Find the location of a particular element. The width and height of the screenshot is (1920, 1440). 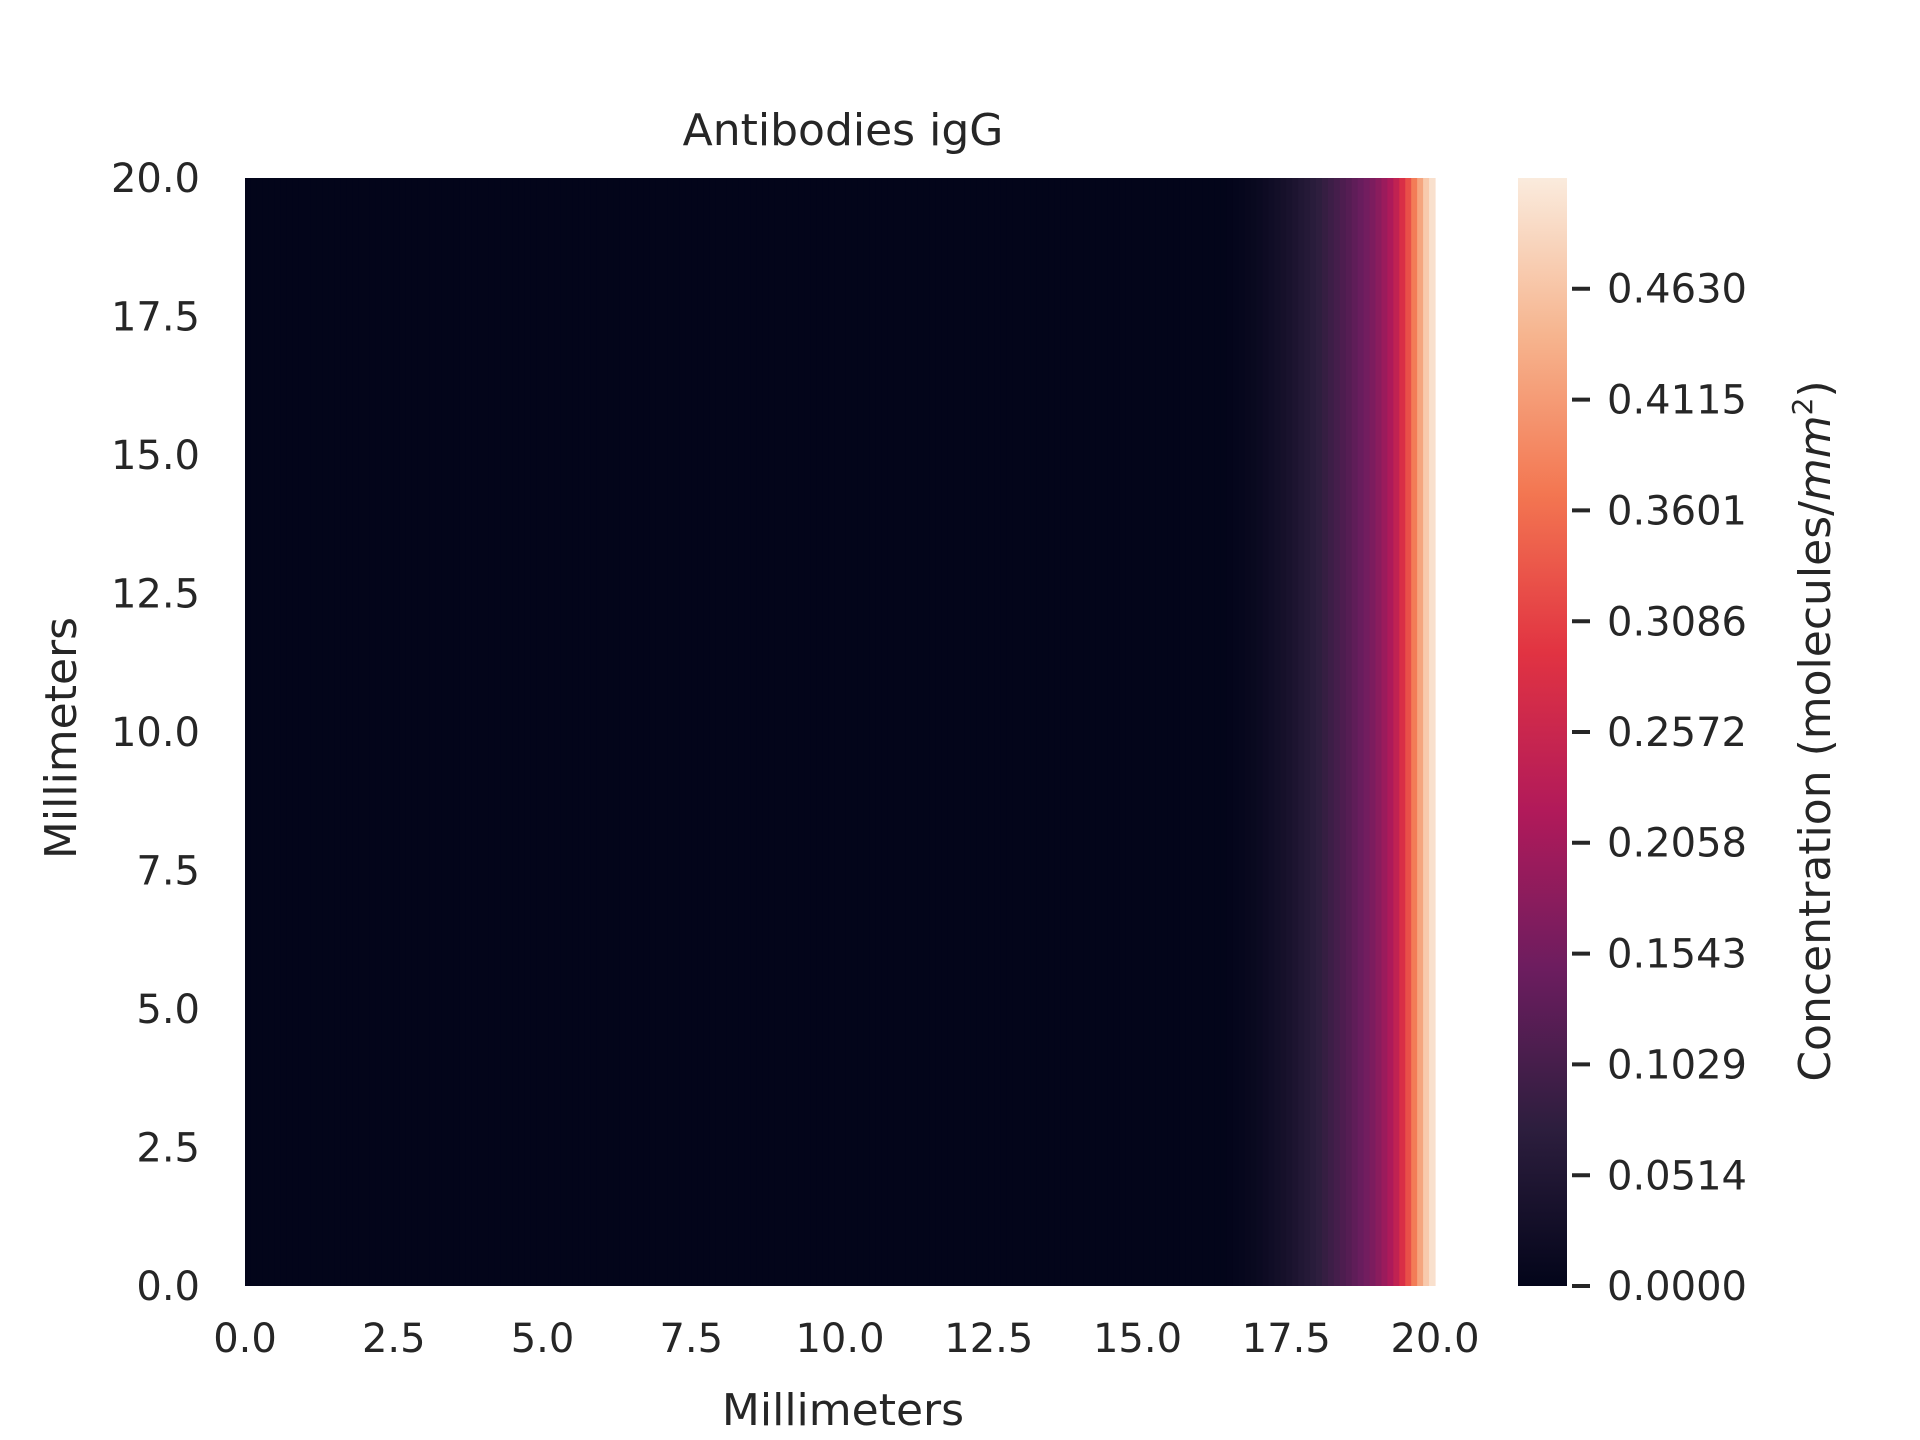

colorbar-label-exp: 2 is located at coordinates (1802, 406).